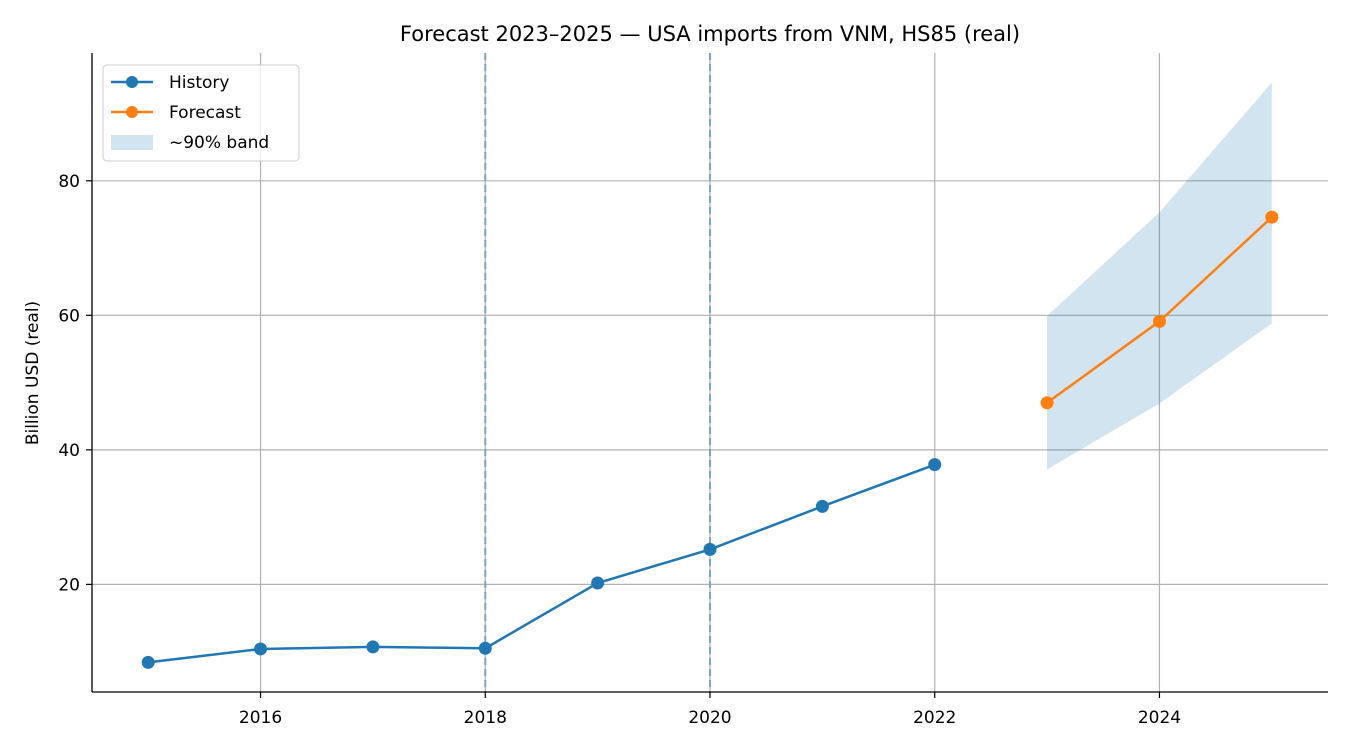  Describe the element at coordinates (132, 82) in the screenshot. I see `legend-history-marker` at that location.